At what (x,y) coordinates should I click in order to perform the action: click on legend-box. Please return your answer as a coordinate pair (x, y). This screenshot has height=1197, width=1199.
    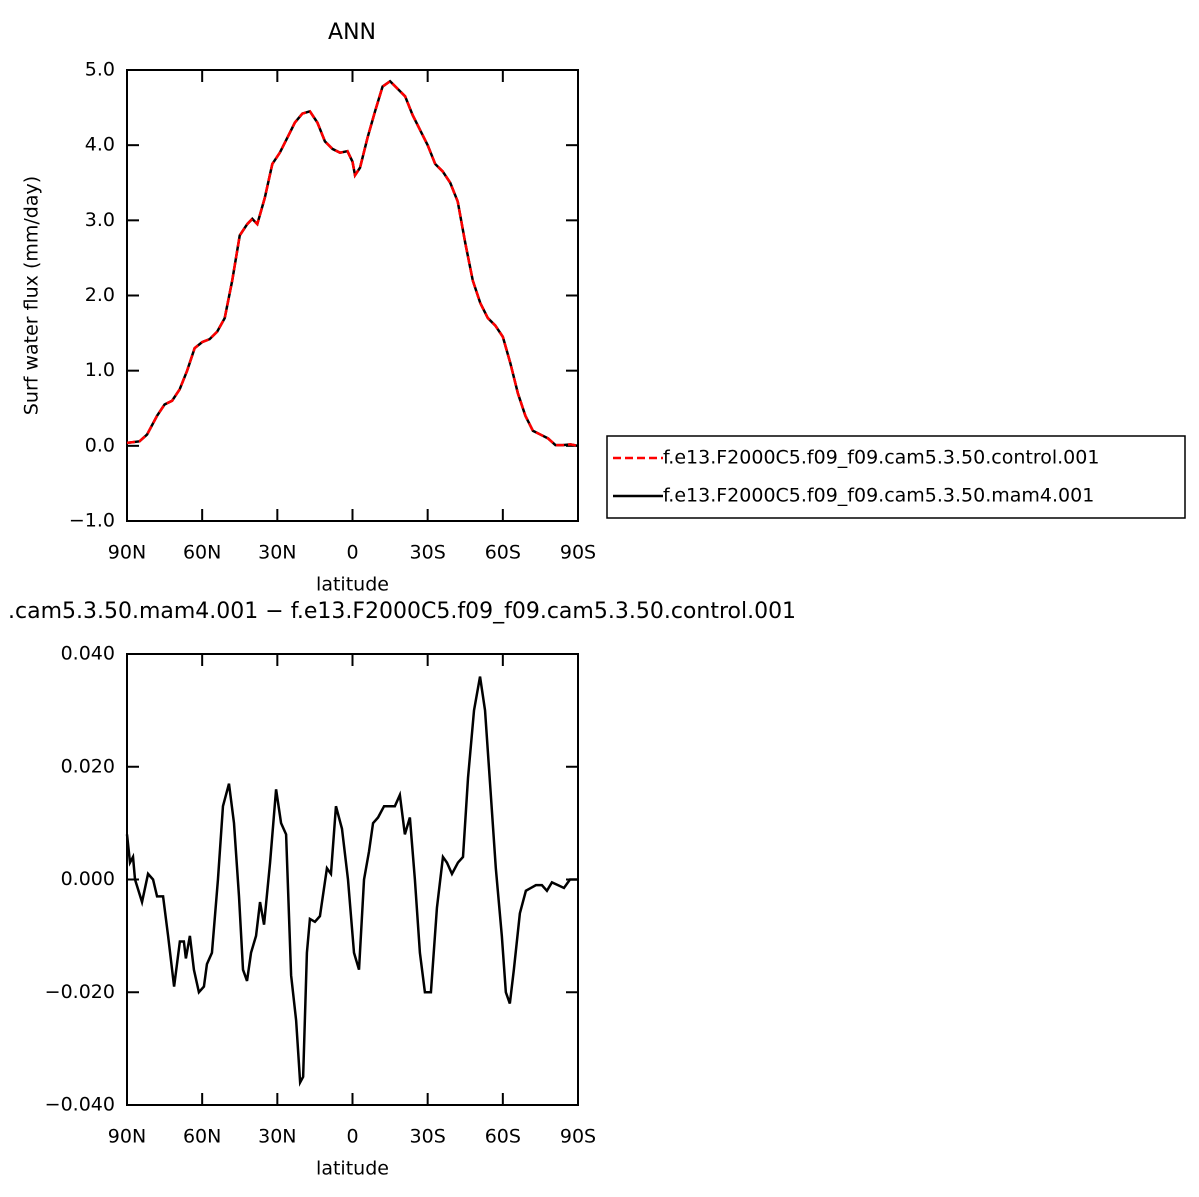
    Looking at the image, I should click on (896, 477).